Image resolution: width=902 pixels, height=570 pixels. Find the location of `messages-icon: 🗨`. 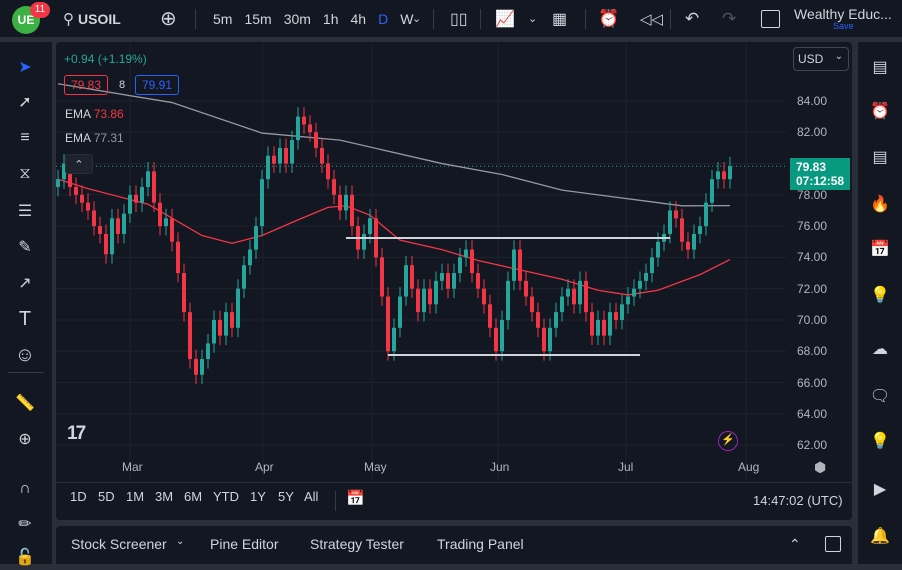

messages-icon: 🗨 is located at coordinates (880, 396).